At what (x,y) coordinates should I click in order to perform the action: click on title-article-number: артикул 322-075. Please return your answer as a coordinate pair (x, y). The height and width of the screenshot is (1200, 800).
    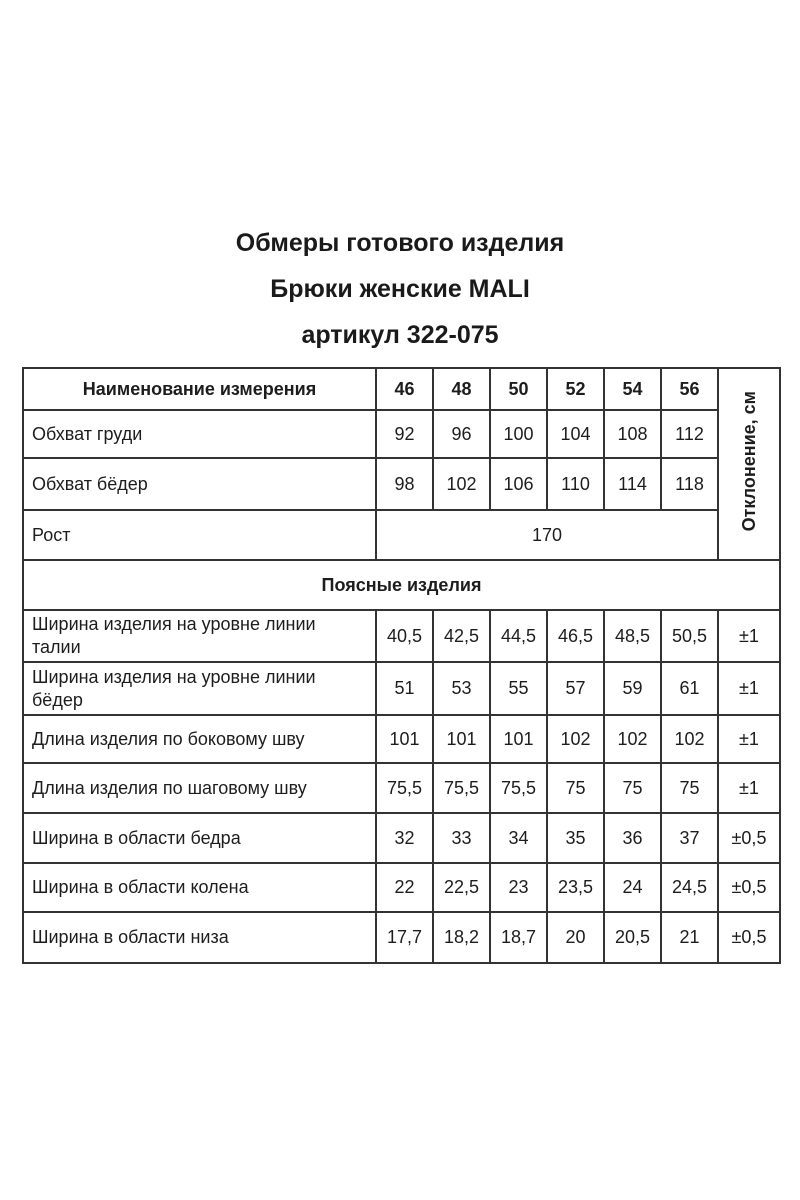
    Looking at the image, I should click on (400, 335).